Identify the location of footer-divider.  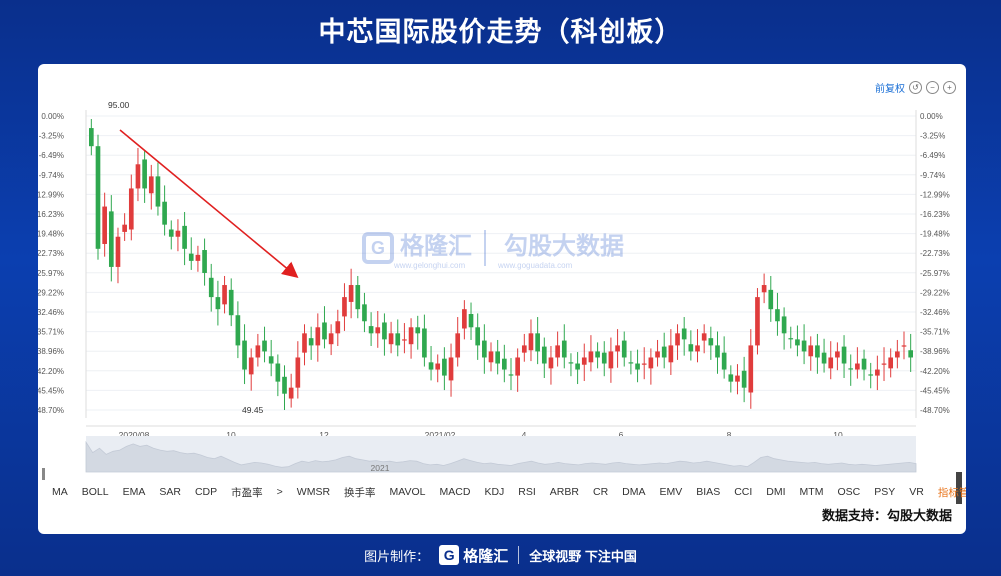
(519, 555).